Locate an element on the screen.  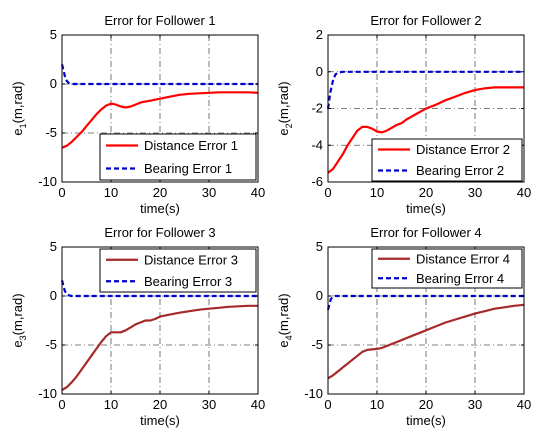
y-tick-label: -6 is located at coordinates (317, 181).